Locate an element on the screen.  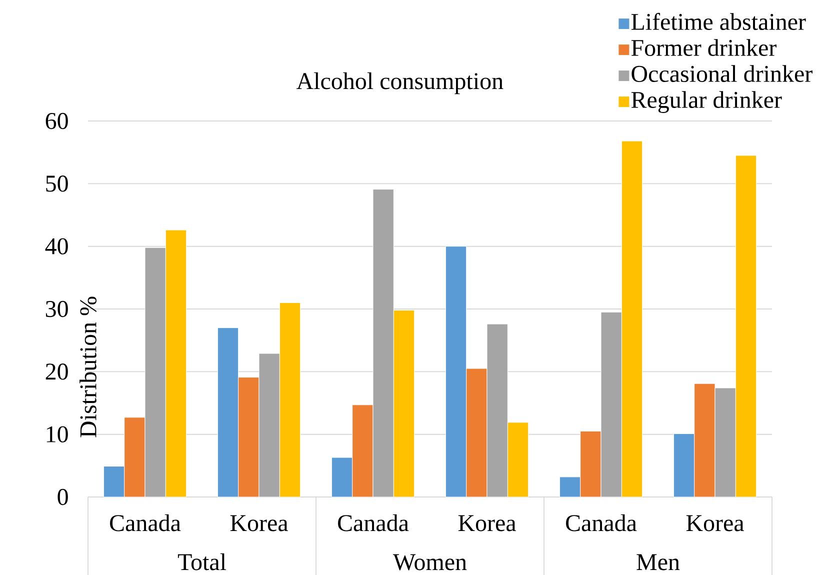
legend-label: Former drinker is located at coordinates (703, 47).